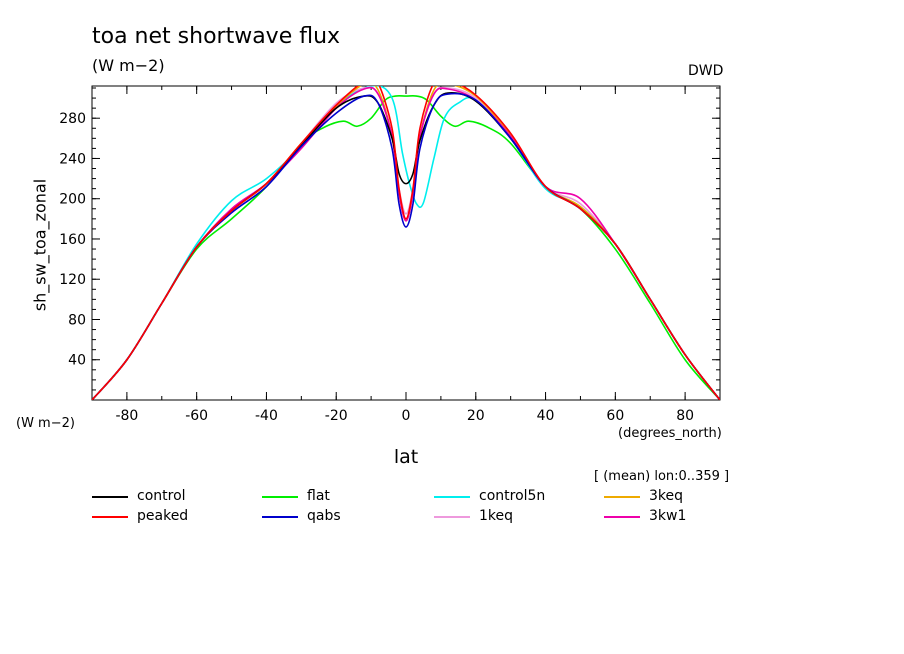  I want to click on y-tick-label: 200, so click(72, 200).